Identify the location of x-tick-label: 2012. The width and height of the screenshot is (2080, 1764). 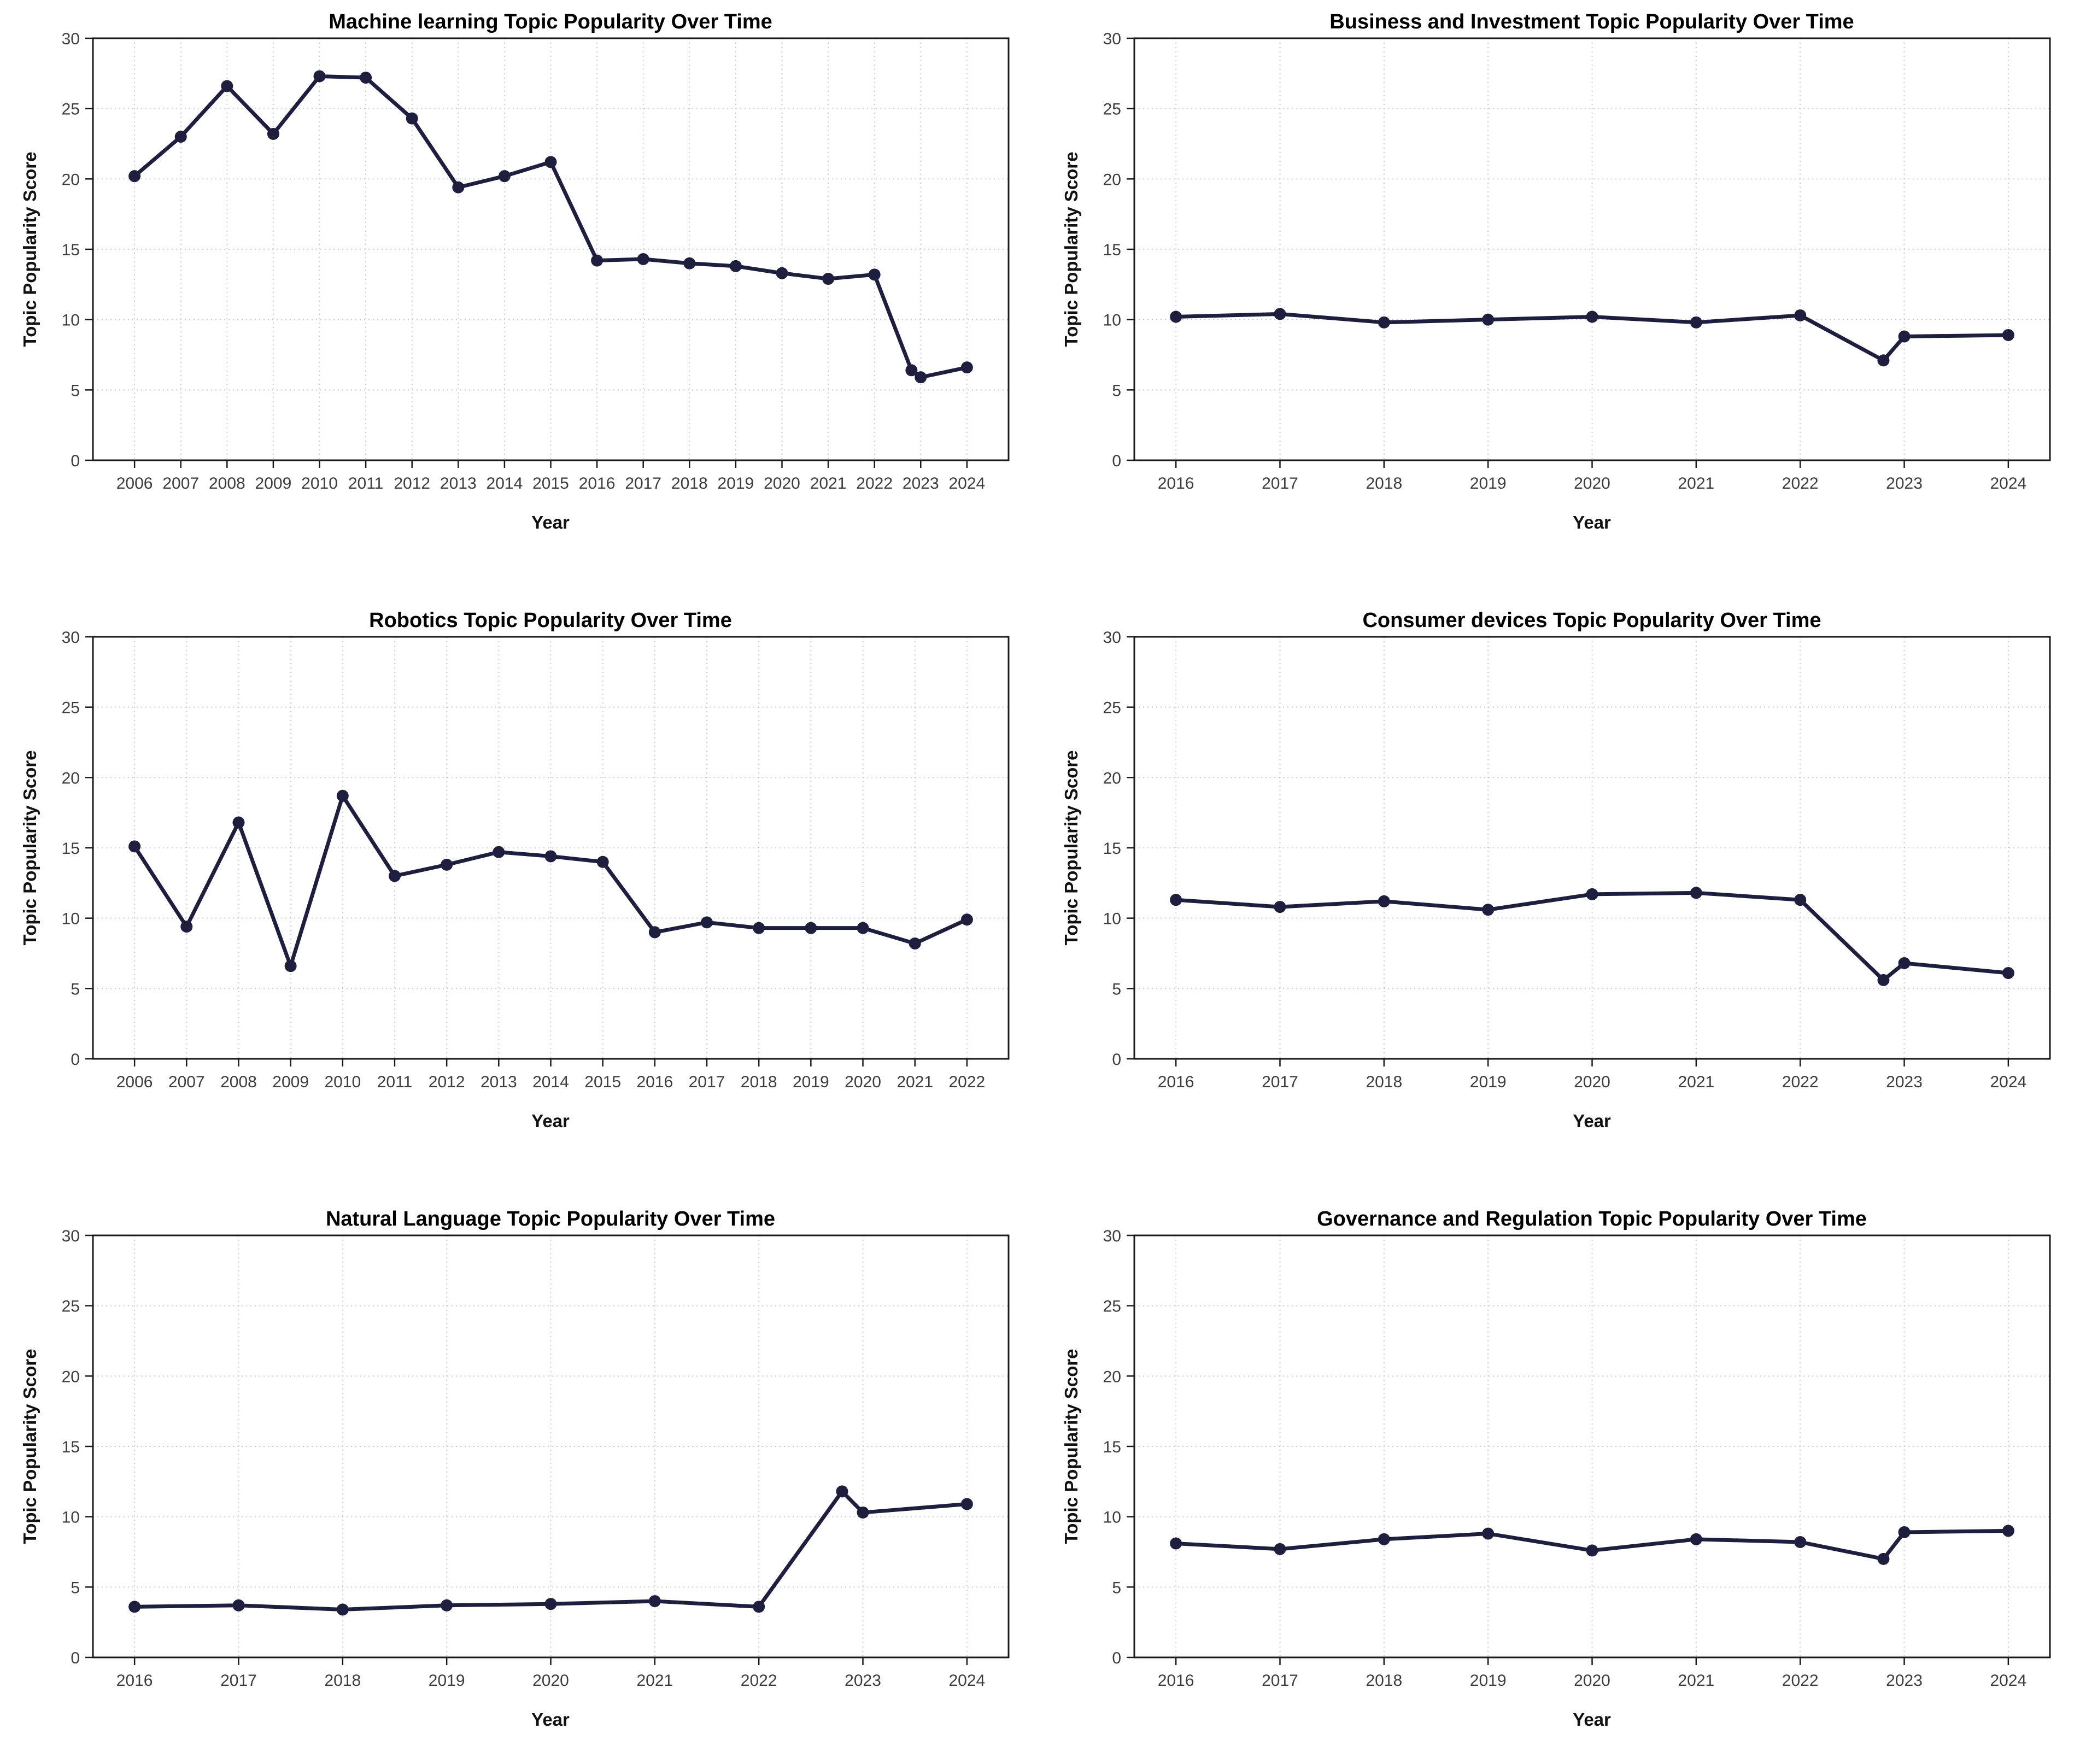
(447, 1082).